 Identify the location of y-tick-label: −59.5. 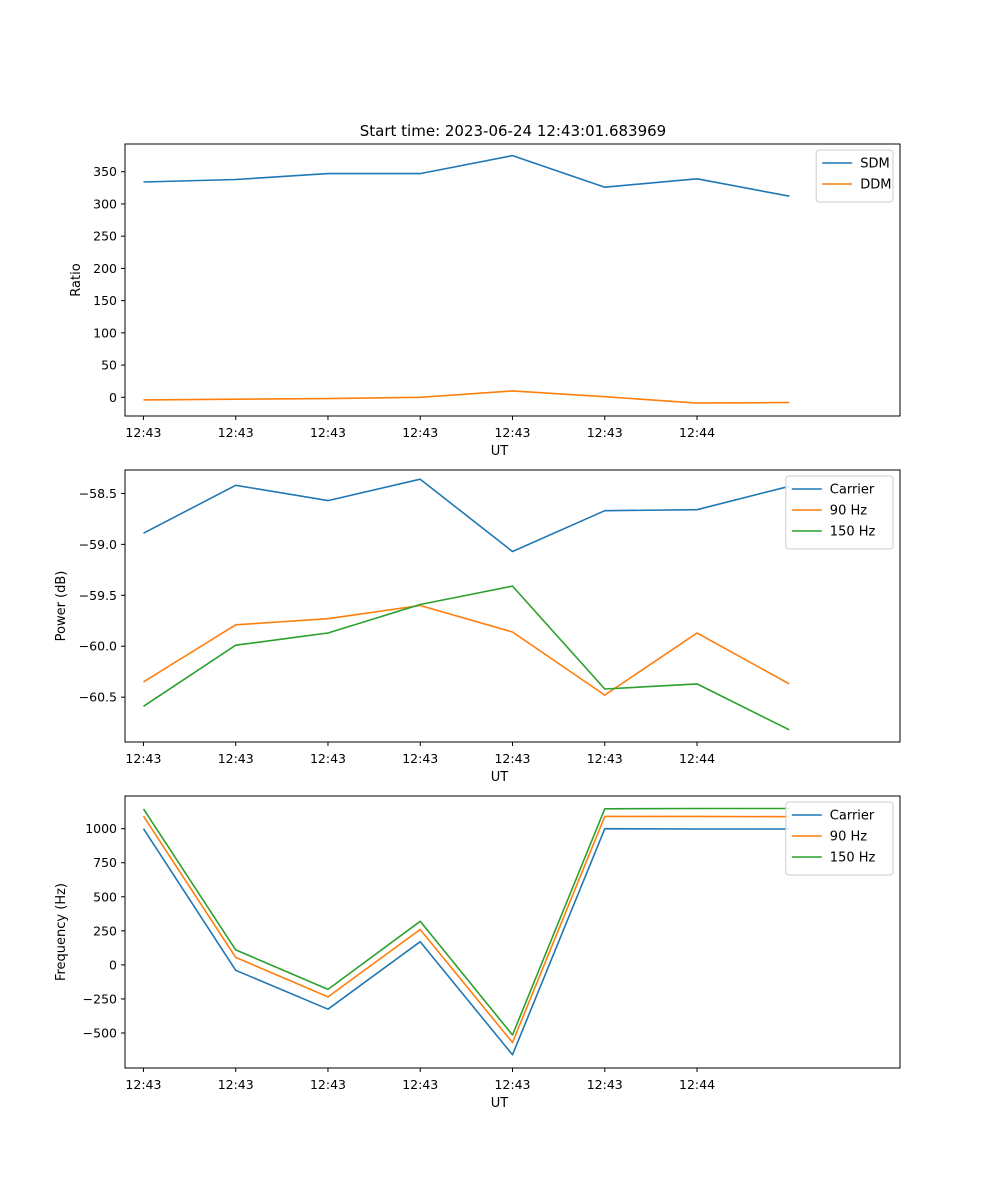
(98, 595).